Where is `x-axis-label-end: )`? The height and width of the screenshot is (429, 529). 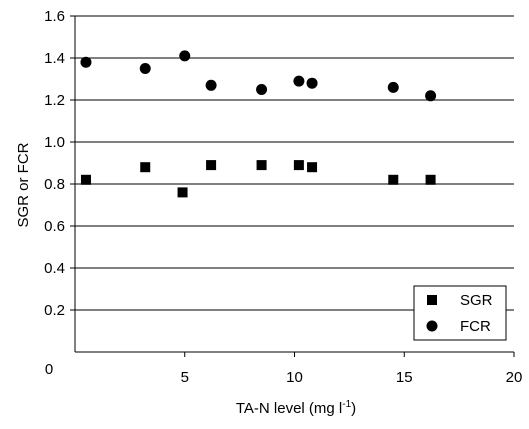
x-axis-label-end: ) is located at coordinates (353, 408).